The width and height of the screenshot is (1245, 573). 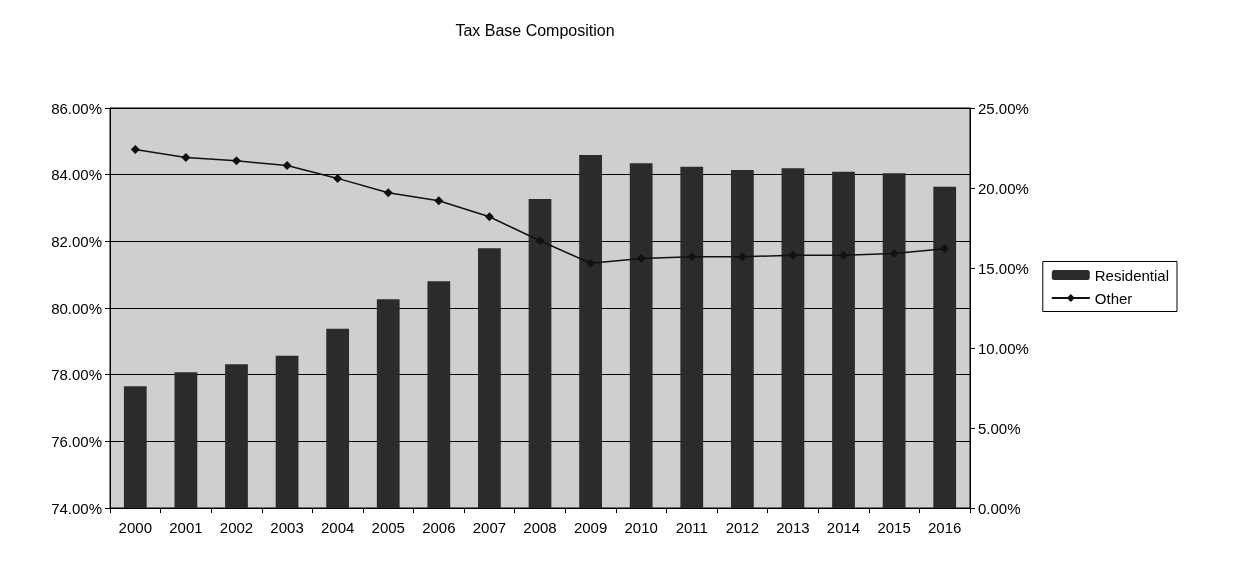 What do you see at coordinates (236, 527) in the screenshot?
I see `x-tick-label: 2002` at bounding box center [236, 527].